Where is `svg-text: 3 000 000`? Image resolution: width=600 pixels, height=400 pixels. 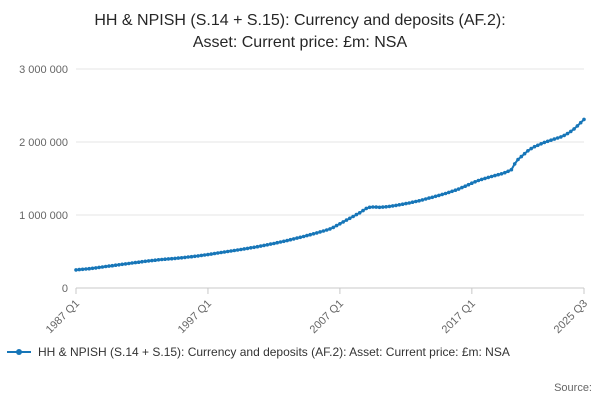
svg-text: 3 000 000 is located at coordinates (43, 70).